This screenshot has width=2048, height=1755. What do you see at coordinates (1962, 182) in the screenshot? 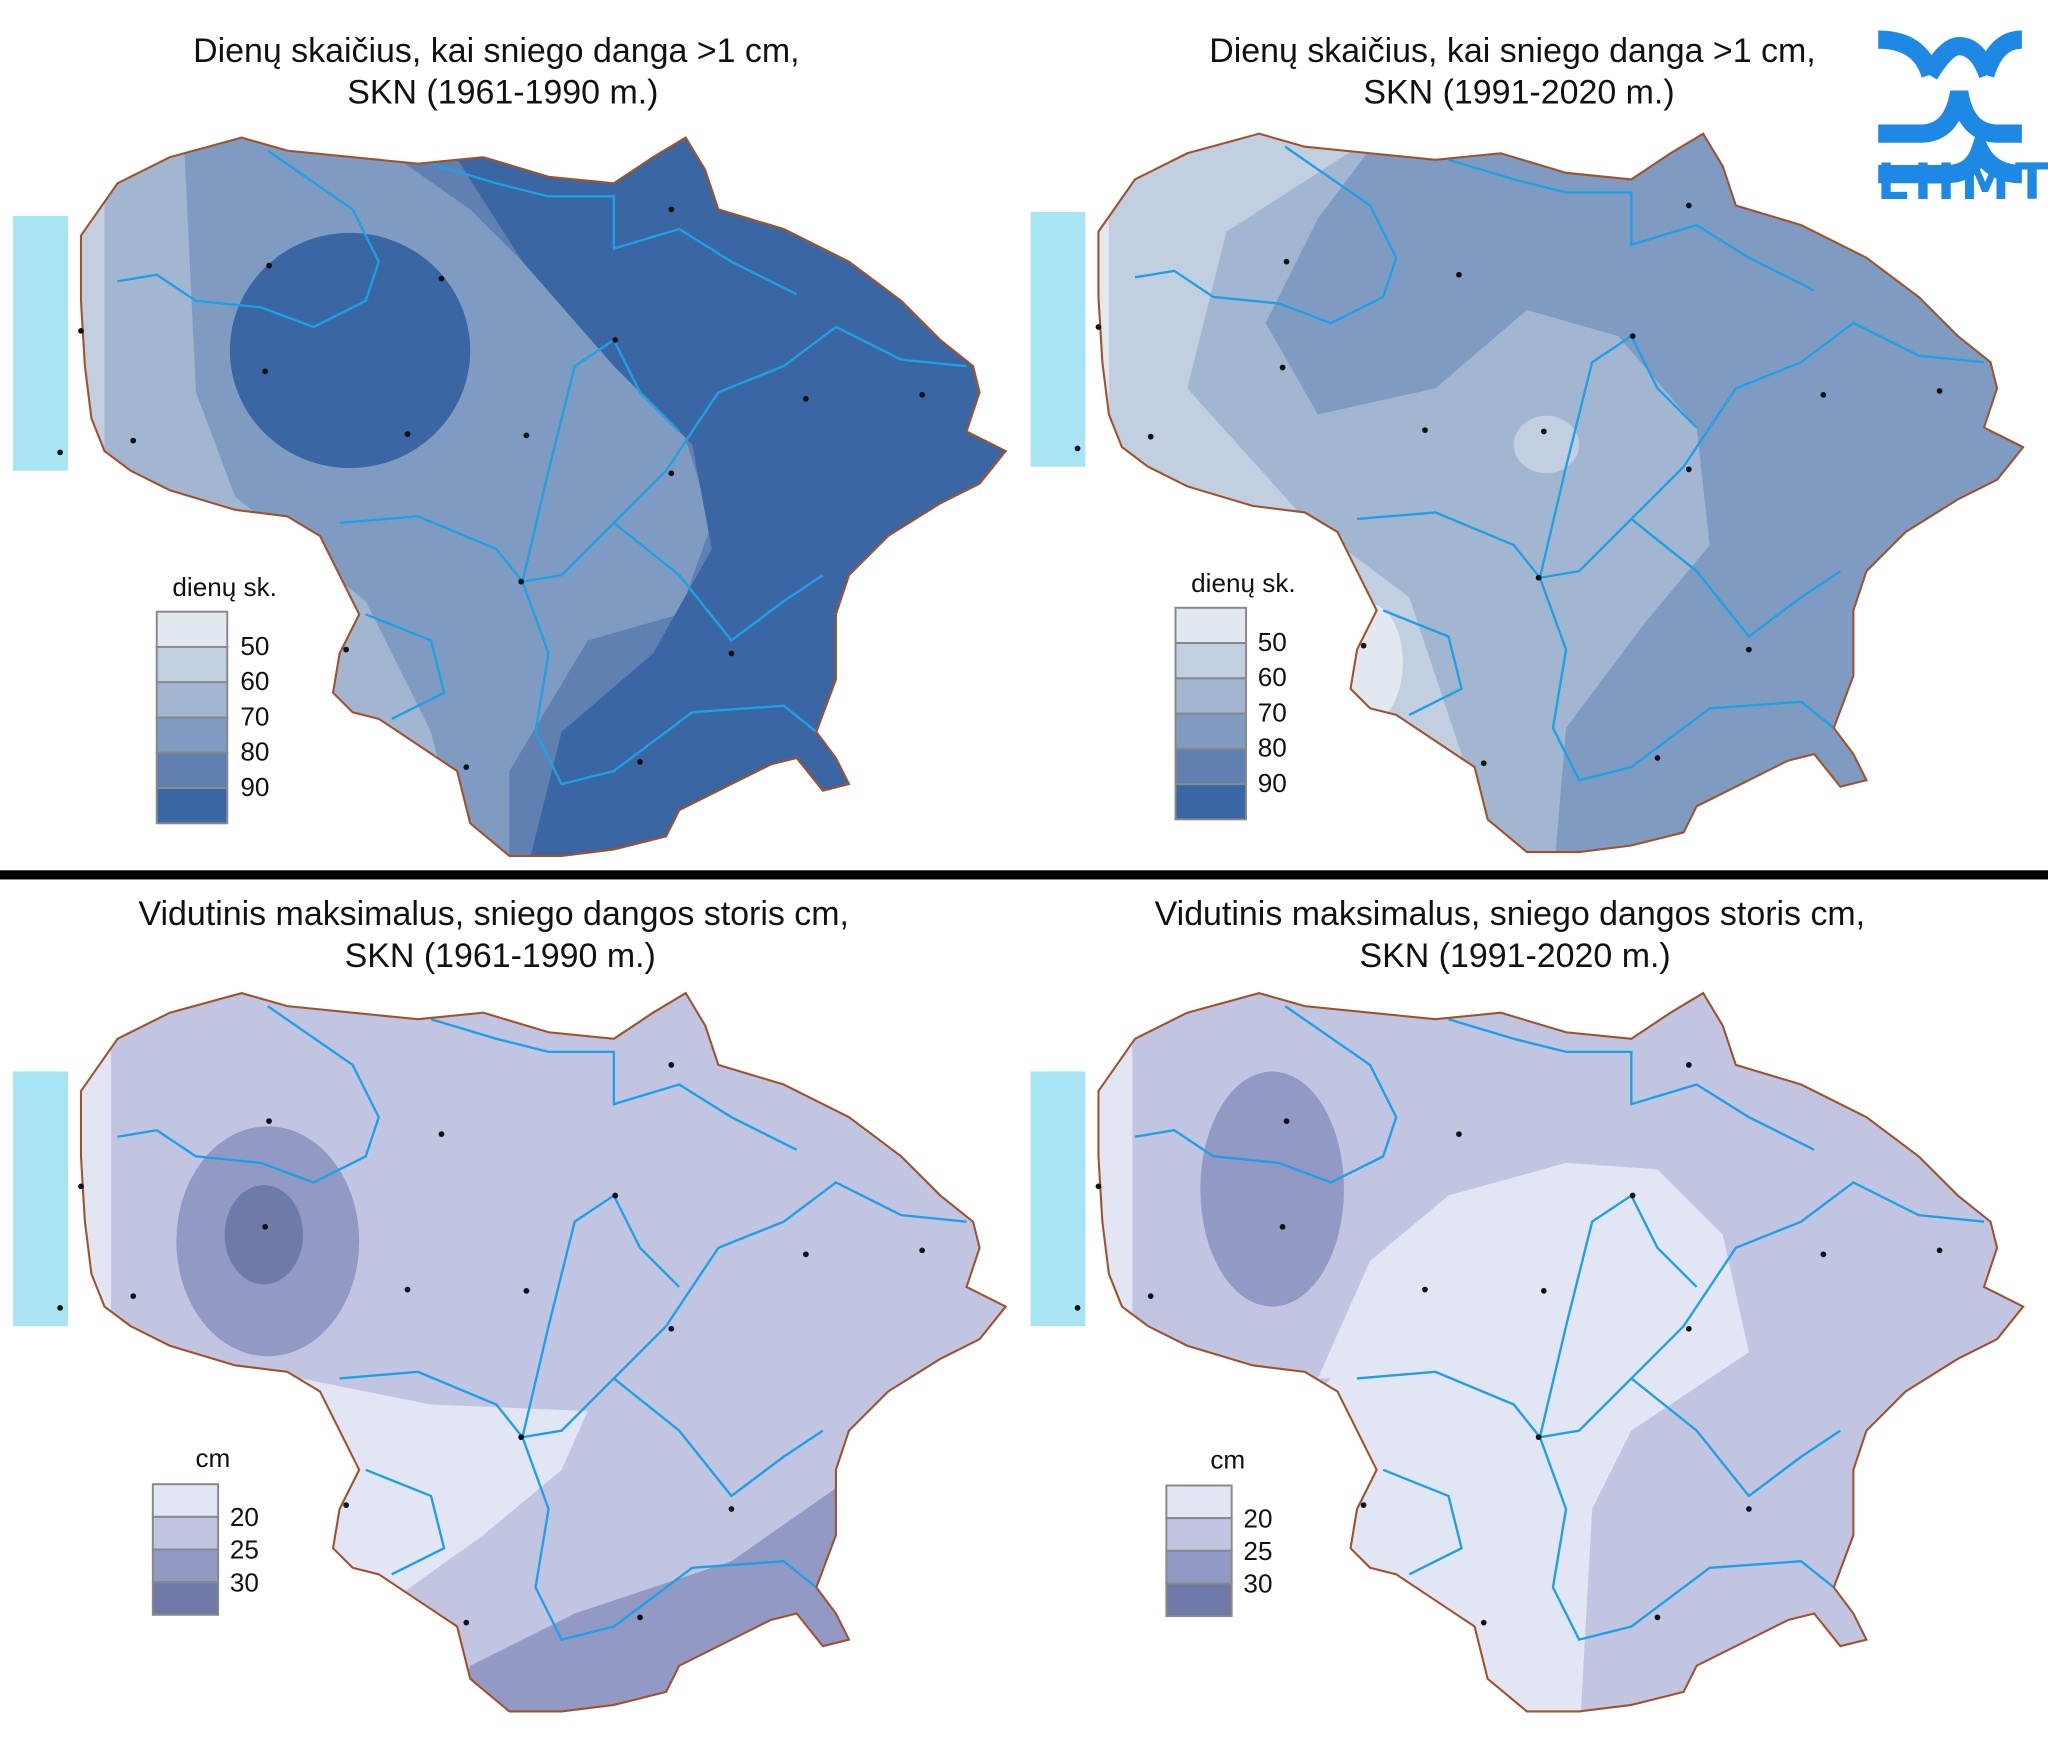
I see `logo-text: LHMT` at bounding box center [1962, 182].